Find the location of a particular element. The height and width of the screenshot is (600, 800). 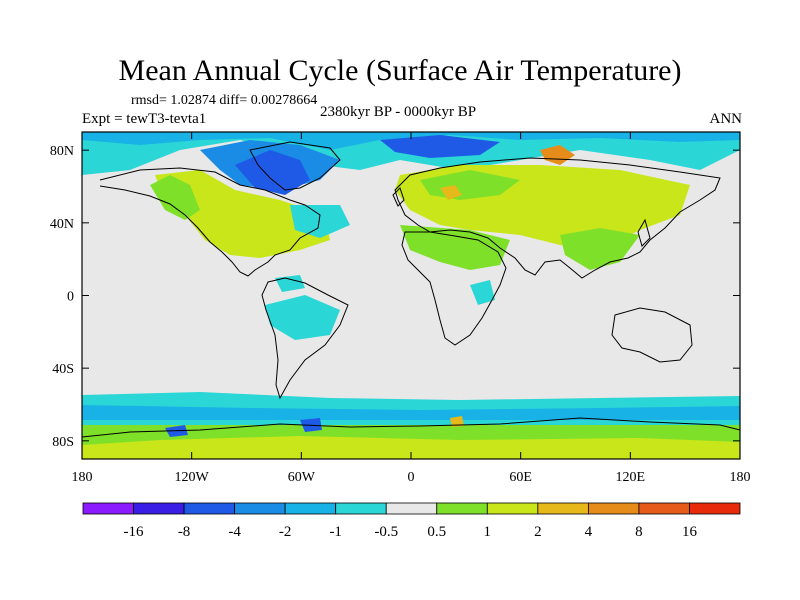

y-tick-label: 80N is located at coordinates (62, 151).